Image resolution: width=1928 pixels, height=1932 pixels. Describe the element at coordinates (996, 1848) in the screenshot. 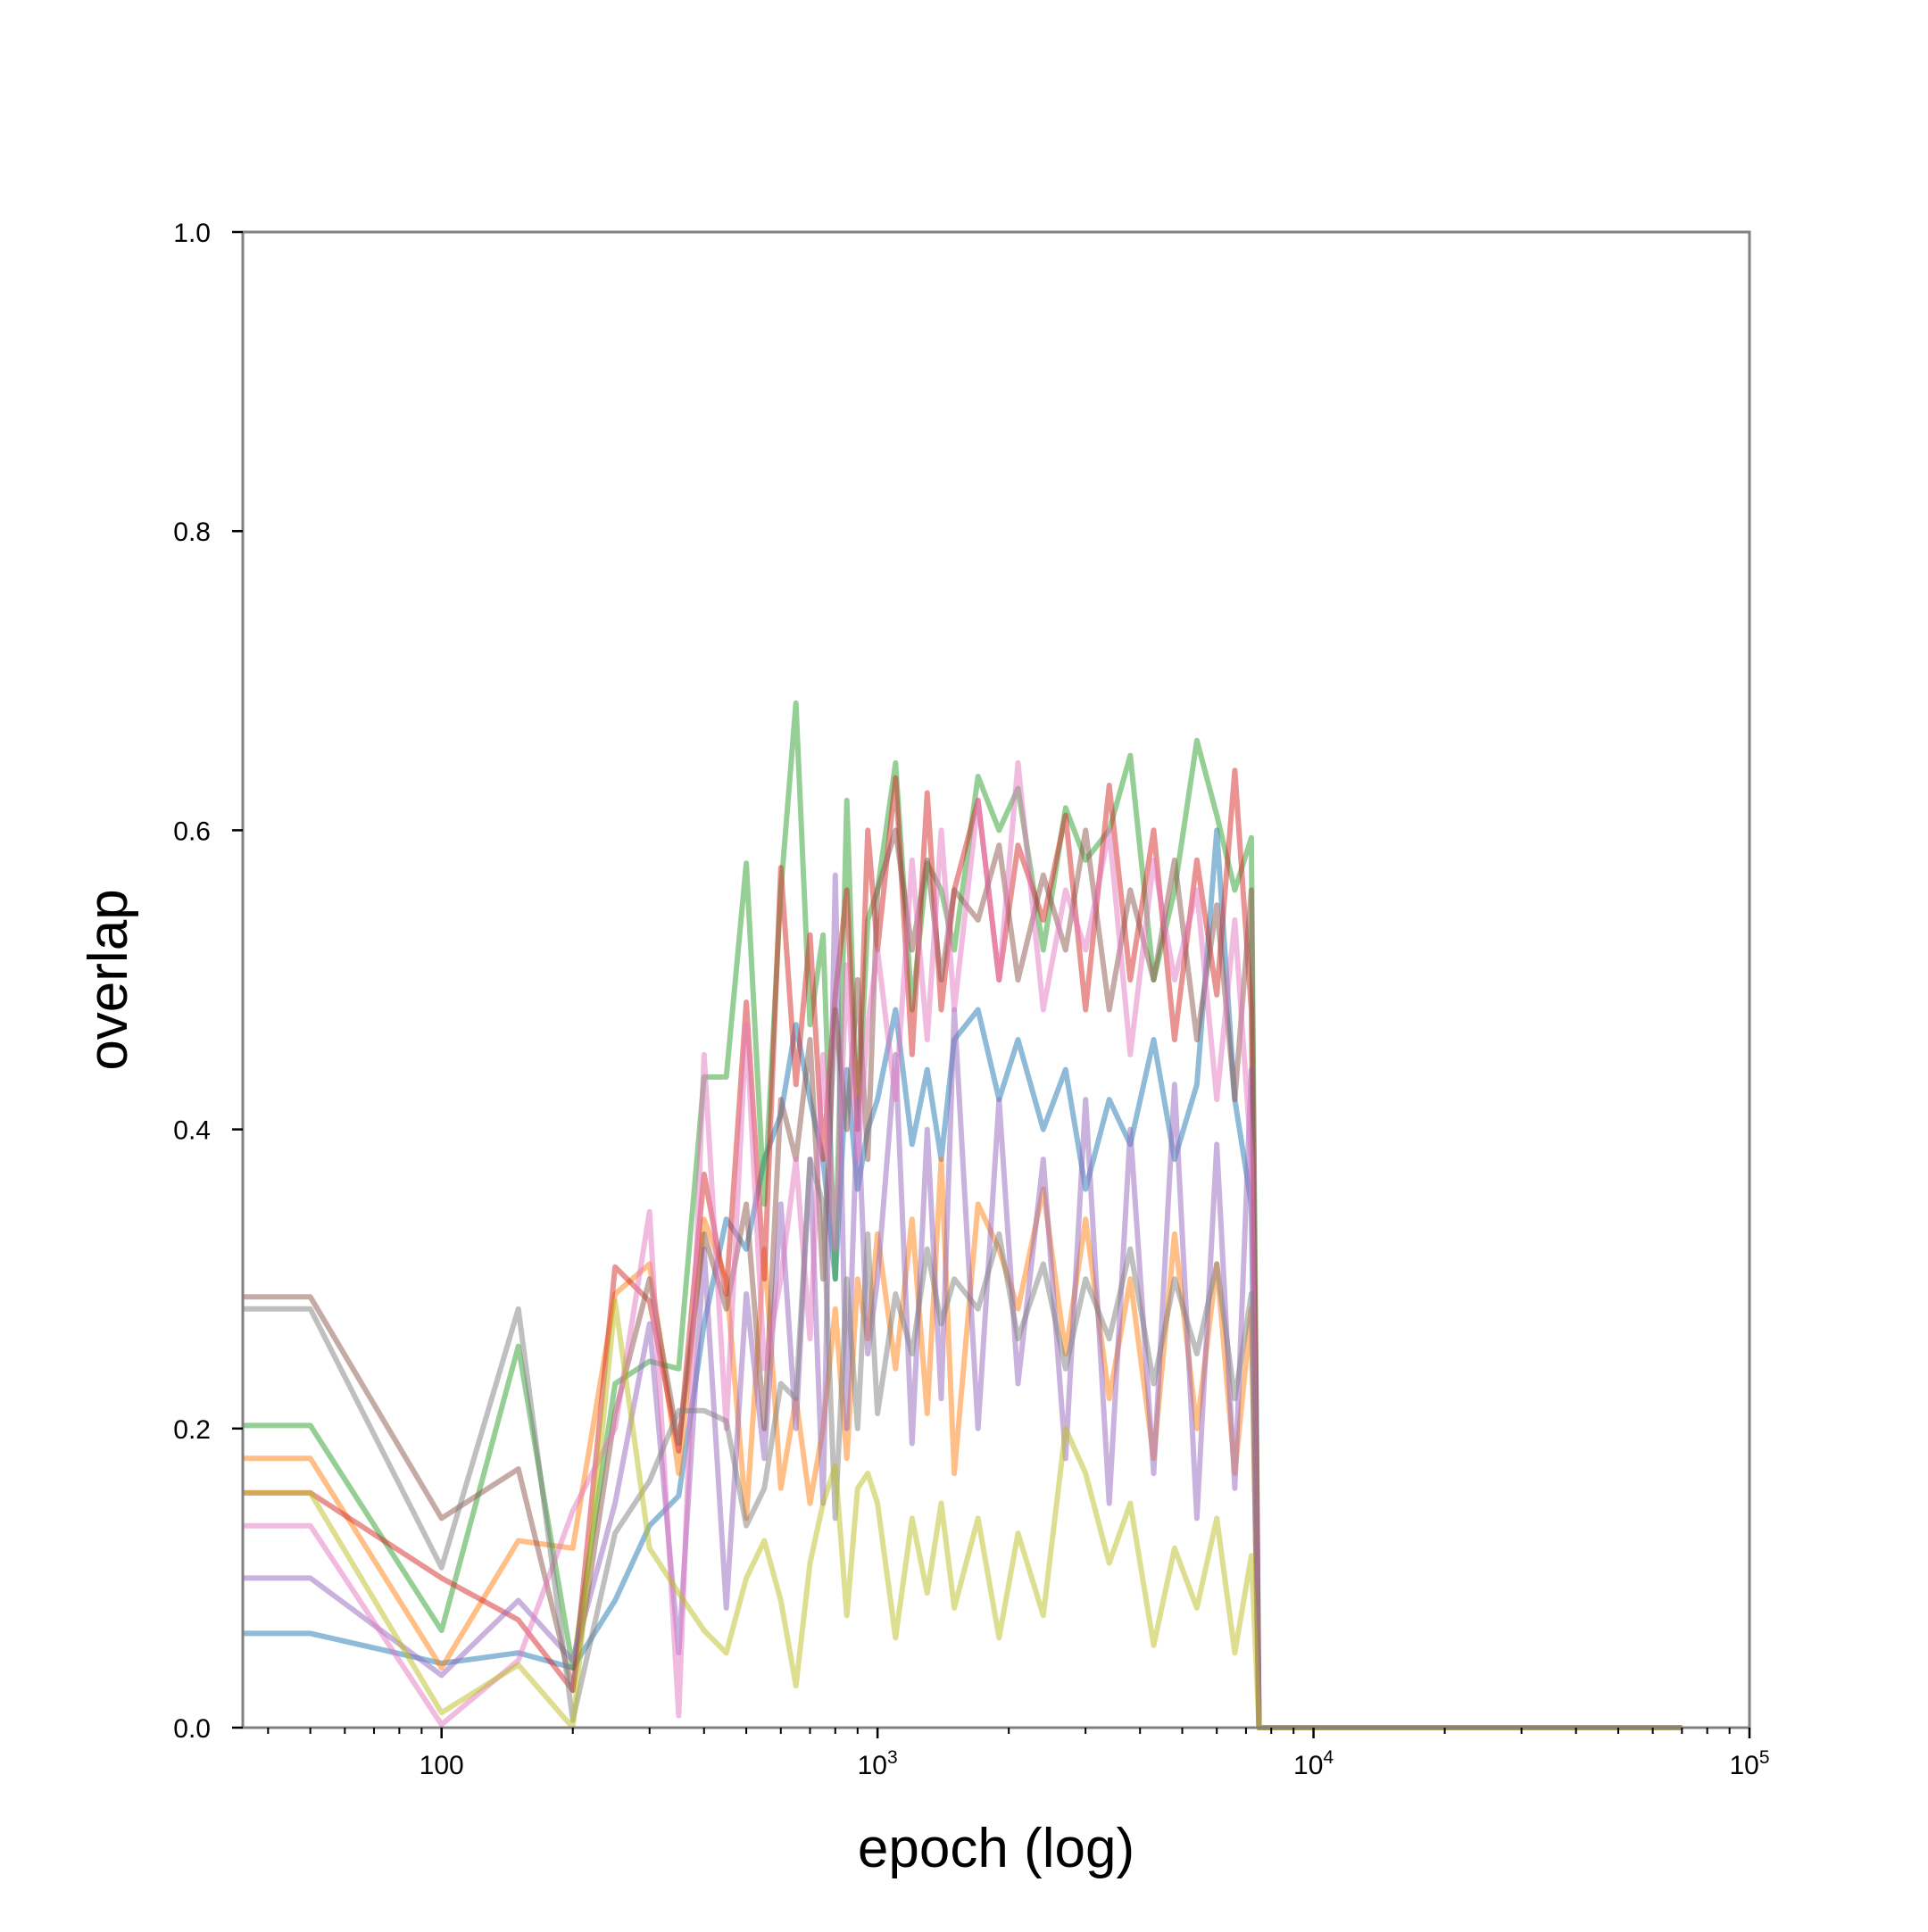

I see `x-axis-label: epoch (log)` at that location.